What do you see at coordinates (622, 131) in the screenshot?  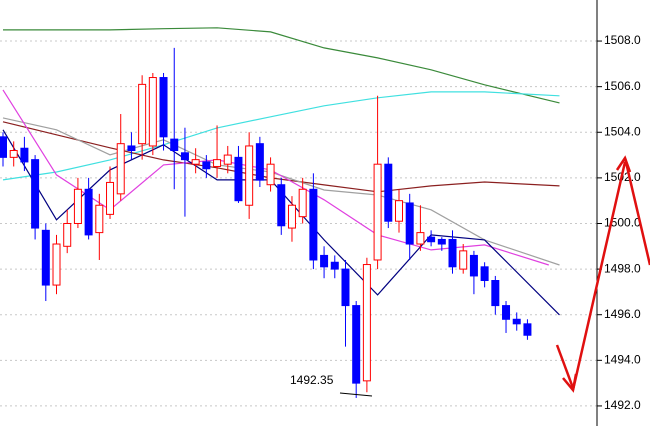 I see `y-tick-label: 1504.0` at bounding box center [622, 131].